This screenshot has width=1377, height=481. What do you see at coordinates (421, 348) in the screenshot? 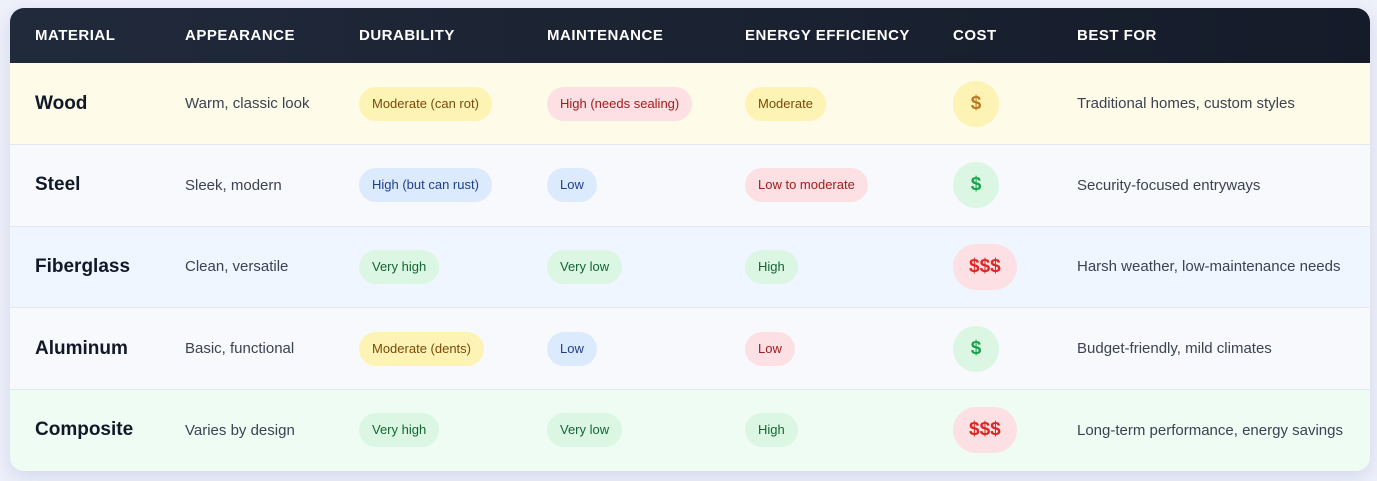
I see `durability-badge: Moderate (dents)` at bounding box center [421, 348].